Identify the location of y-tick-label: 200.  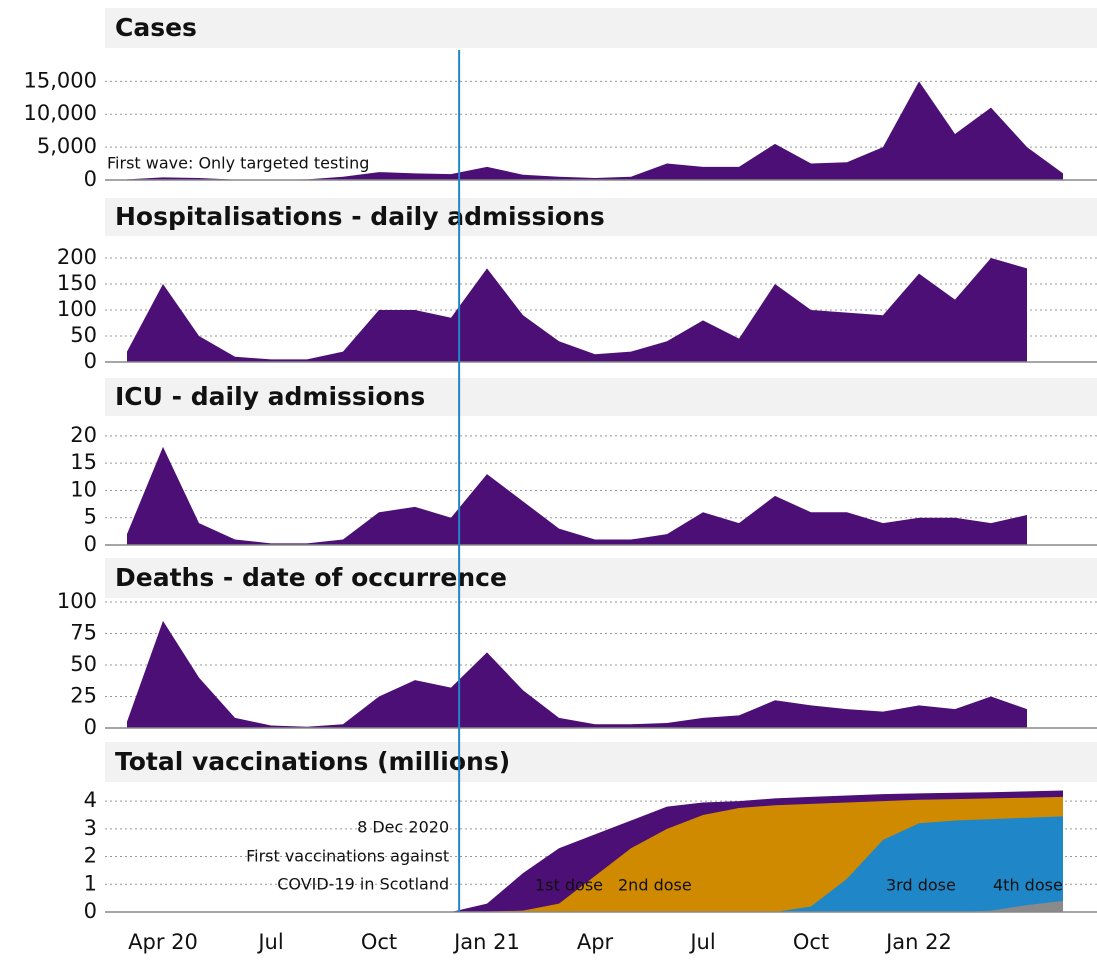
(77, 257).